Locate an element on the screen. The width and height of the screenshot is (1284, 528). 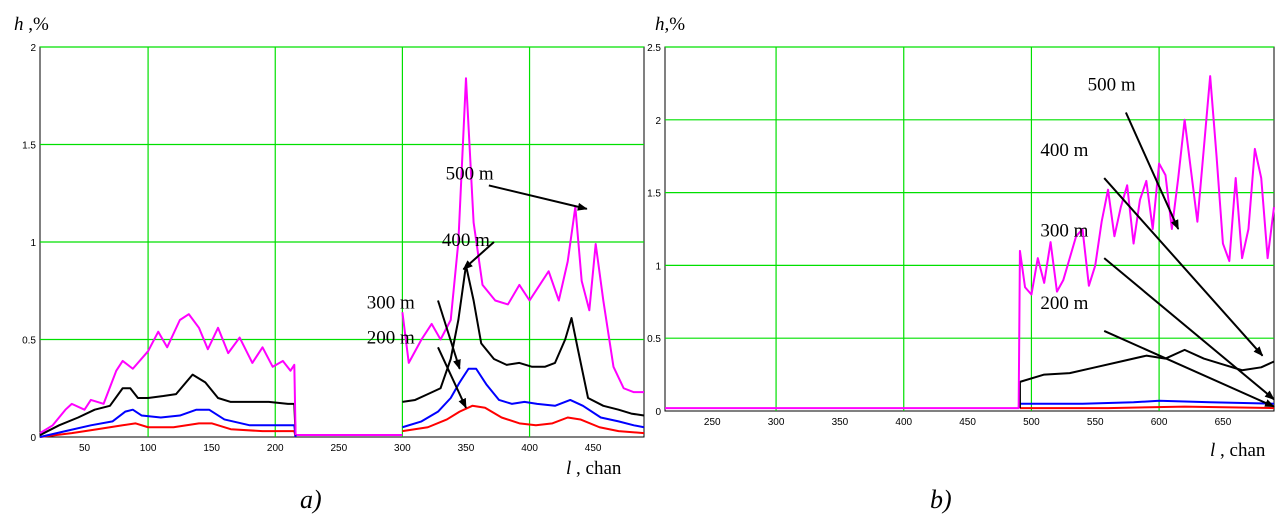
y-tick-label: 2.5 is located at coordinates (654, 48).